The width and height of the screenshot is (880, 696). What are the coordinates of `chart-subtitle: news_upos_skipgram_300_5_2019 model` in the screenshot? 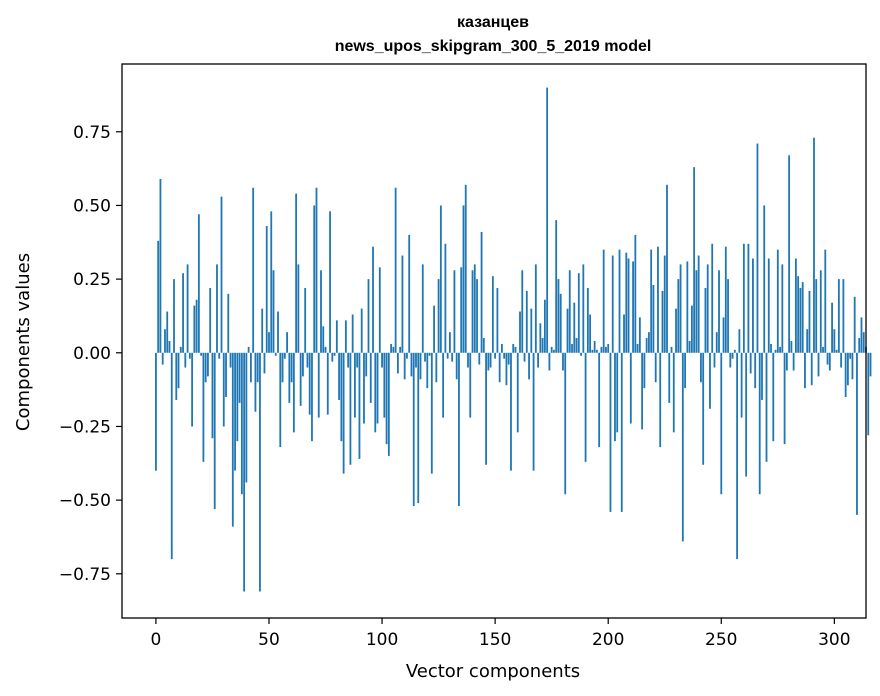 It's located at (493, 46).